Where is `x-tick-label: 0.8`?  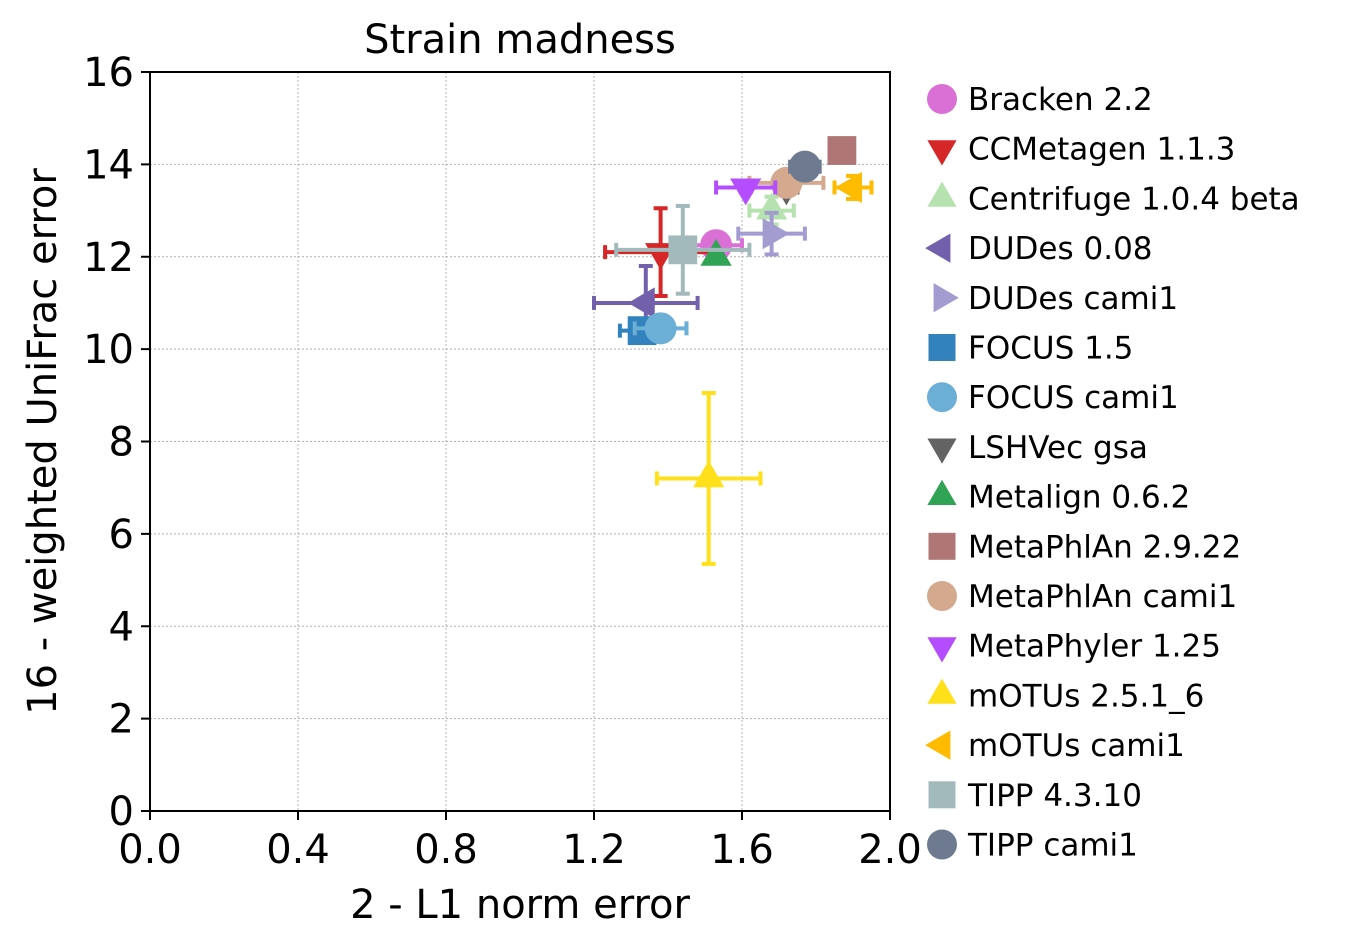 x-tick-label: 0.8 is located at coordinates (446, 850).